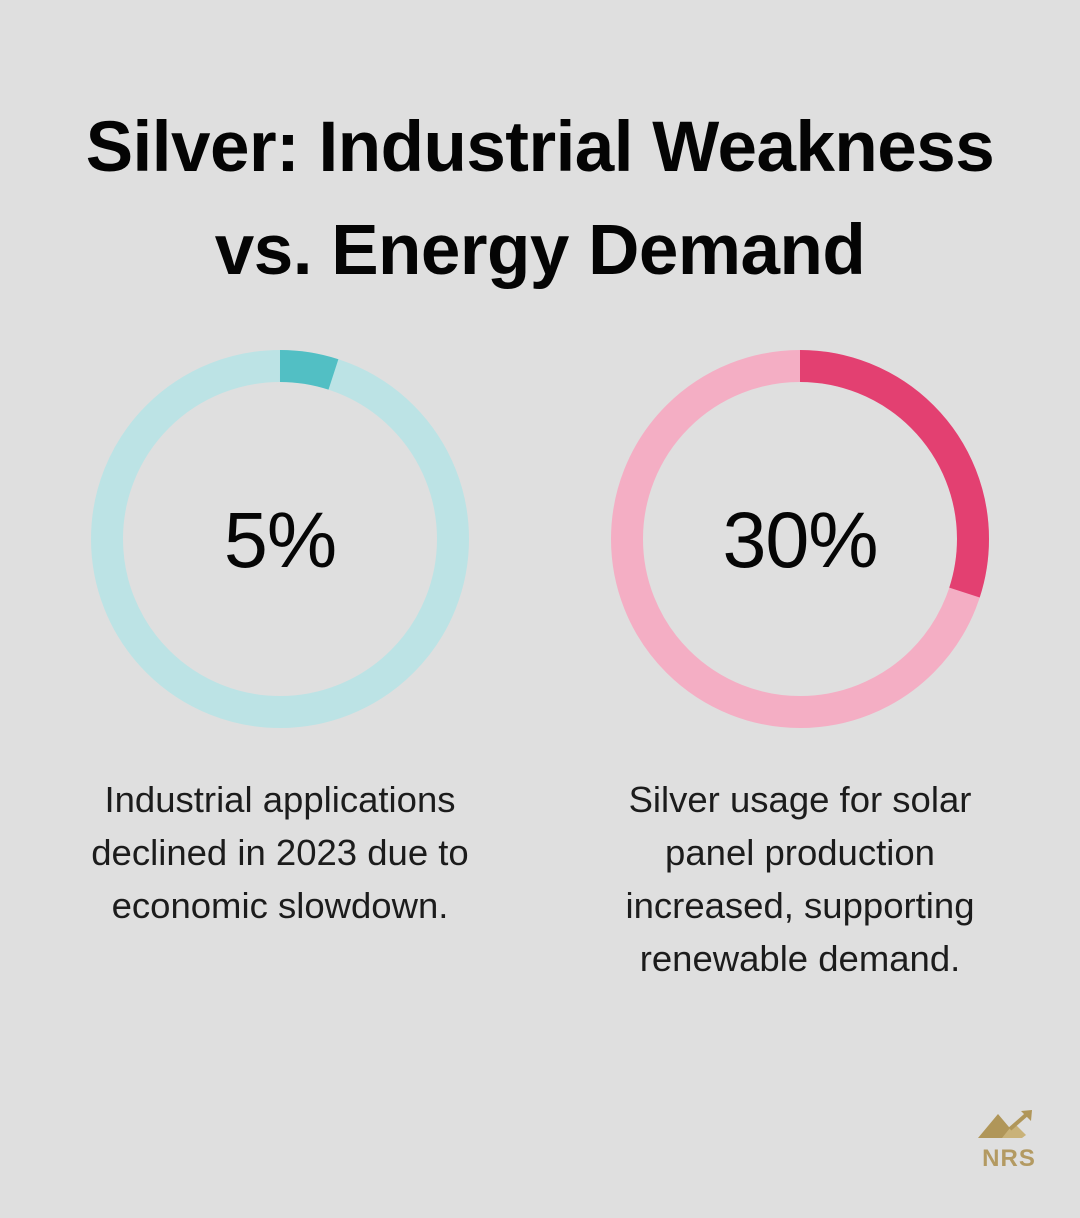 Image resolution: width=1080 pixels, height=1218 pixels. I want to click on donut-segment-solar, so click(800, 539).